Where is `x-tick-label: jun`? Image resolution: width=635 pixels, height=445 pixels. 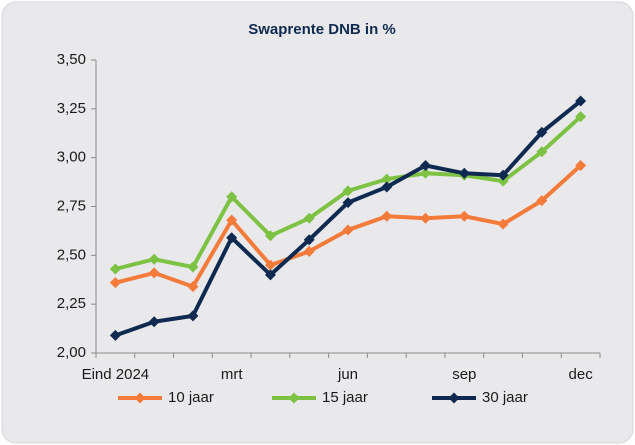 x-tick-label: jun is located at coordinates (347, 374).